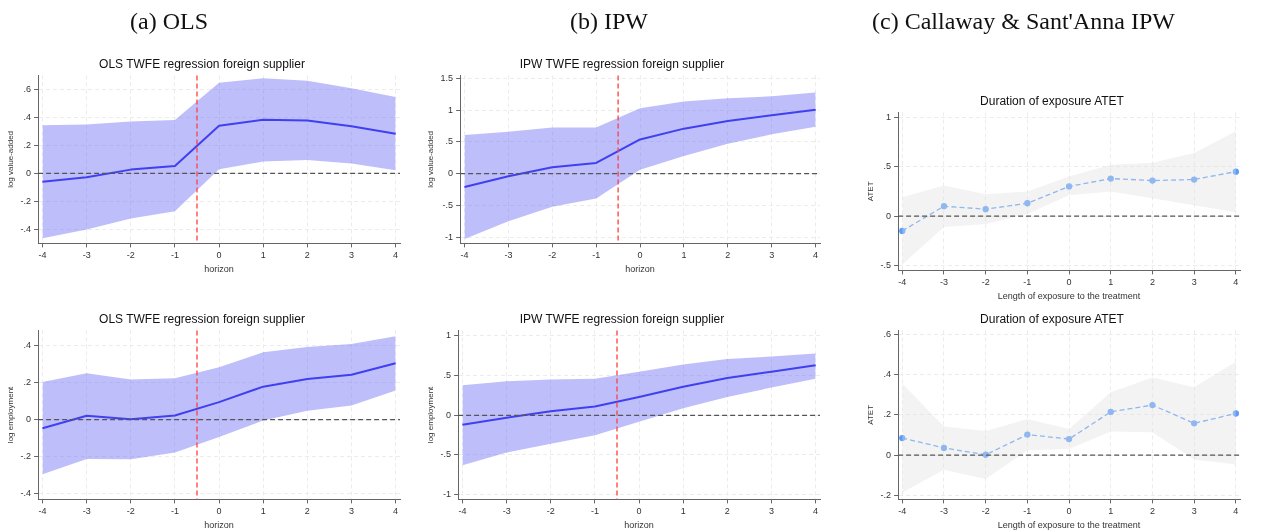  Describe the element at coordinates (430, 414) in the screenshot. I see `y-axis-title: log employment` at that location.